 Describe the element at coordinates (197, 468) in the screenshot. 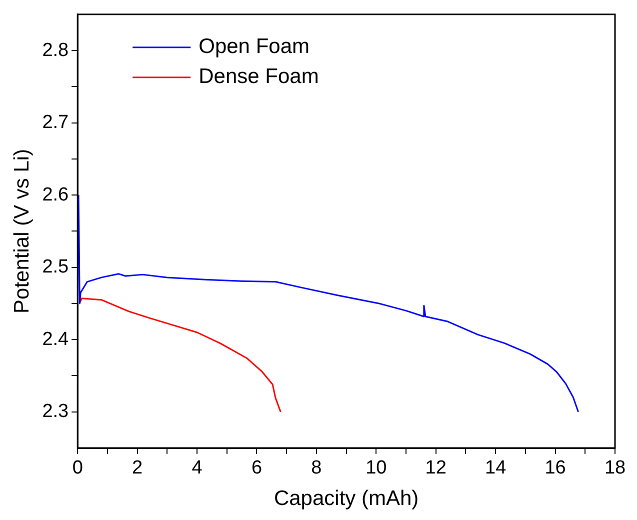

I see `x-tick-label: 4` at that location.